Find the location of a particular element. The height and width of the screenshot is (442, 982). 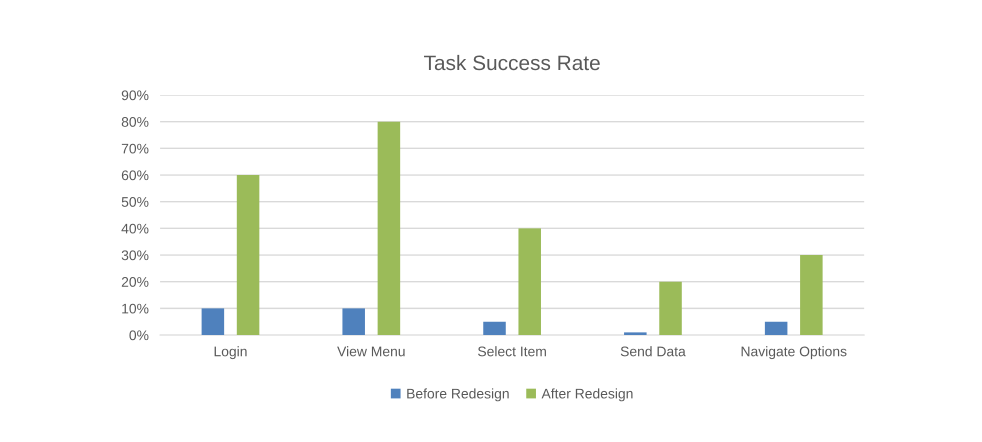

y-tick-label: 70% is located at coordinates (135, 149).